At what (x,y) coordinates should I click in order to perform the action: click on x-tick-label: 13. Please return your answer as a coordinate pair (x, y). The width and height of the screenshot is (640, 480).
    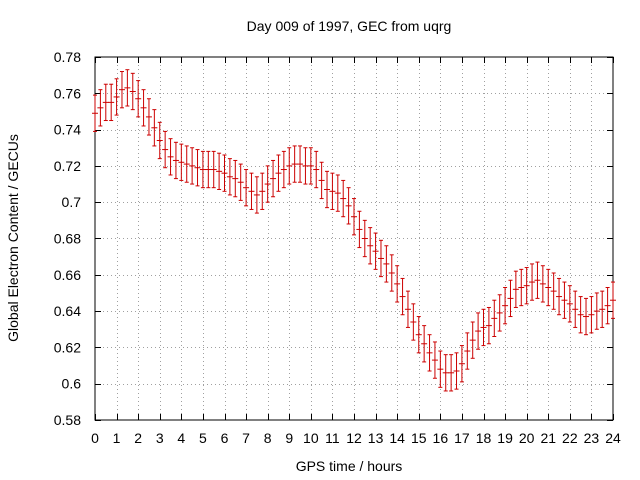
    Looking at the image, I should click on (376, 438).